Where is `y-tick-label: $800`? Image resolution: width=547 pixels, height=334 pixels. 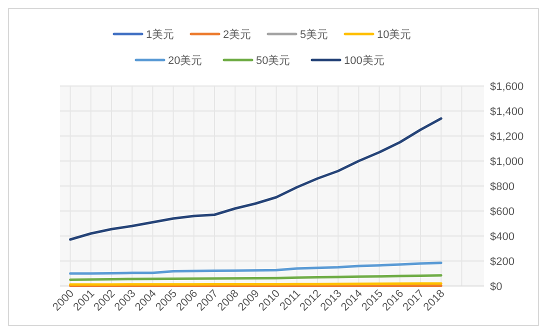 y-tick-label: $800 is located at coordinates (502, 187).